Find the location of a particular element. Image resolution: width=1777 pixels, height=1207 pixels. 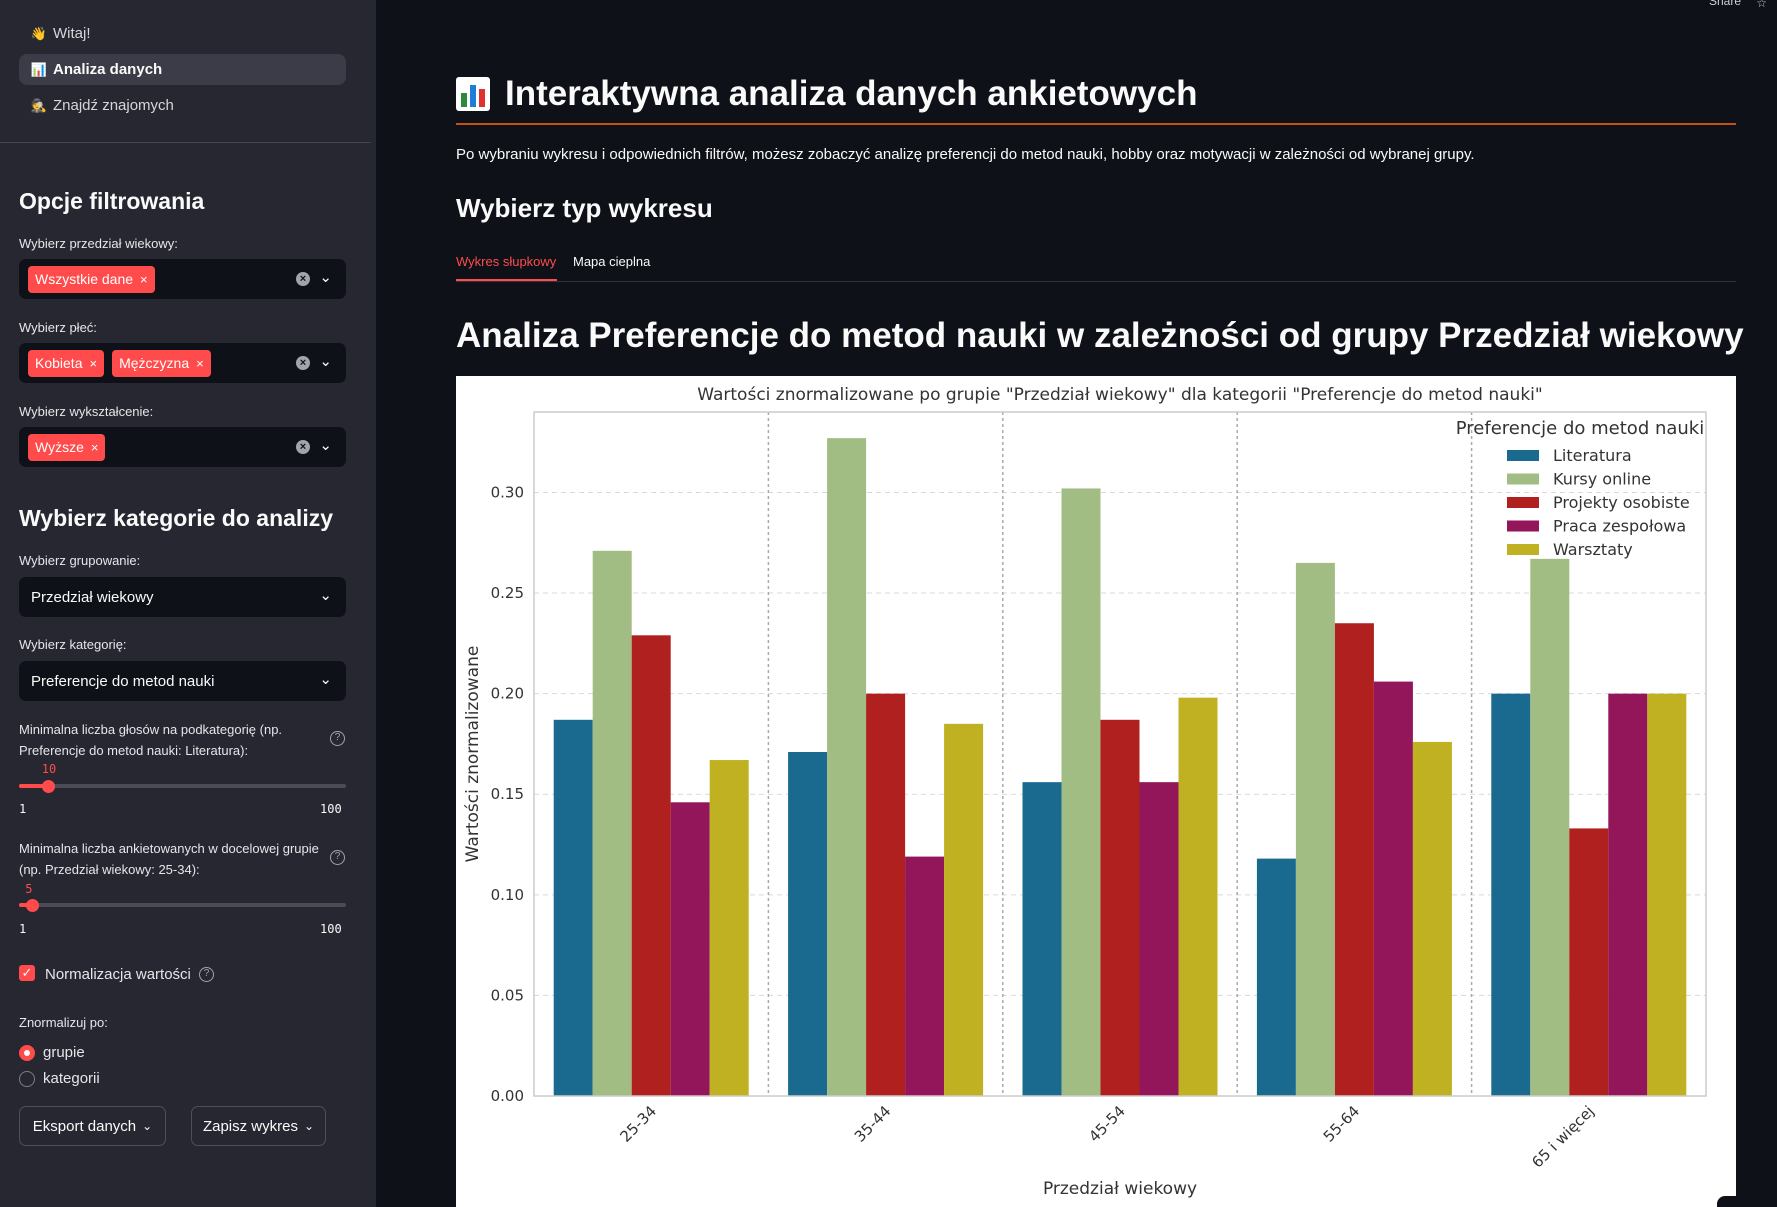

waving-hand-icon: 👋 is located at coordinates (39, 33).